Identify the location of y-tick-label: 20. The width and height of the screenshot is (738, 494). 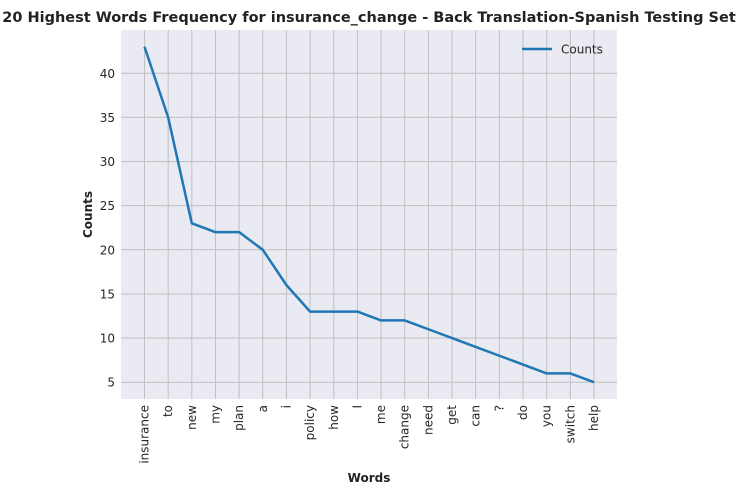
(107, 250).